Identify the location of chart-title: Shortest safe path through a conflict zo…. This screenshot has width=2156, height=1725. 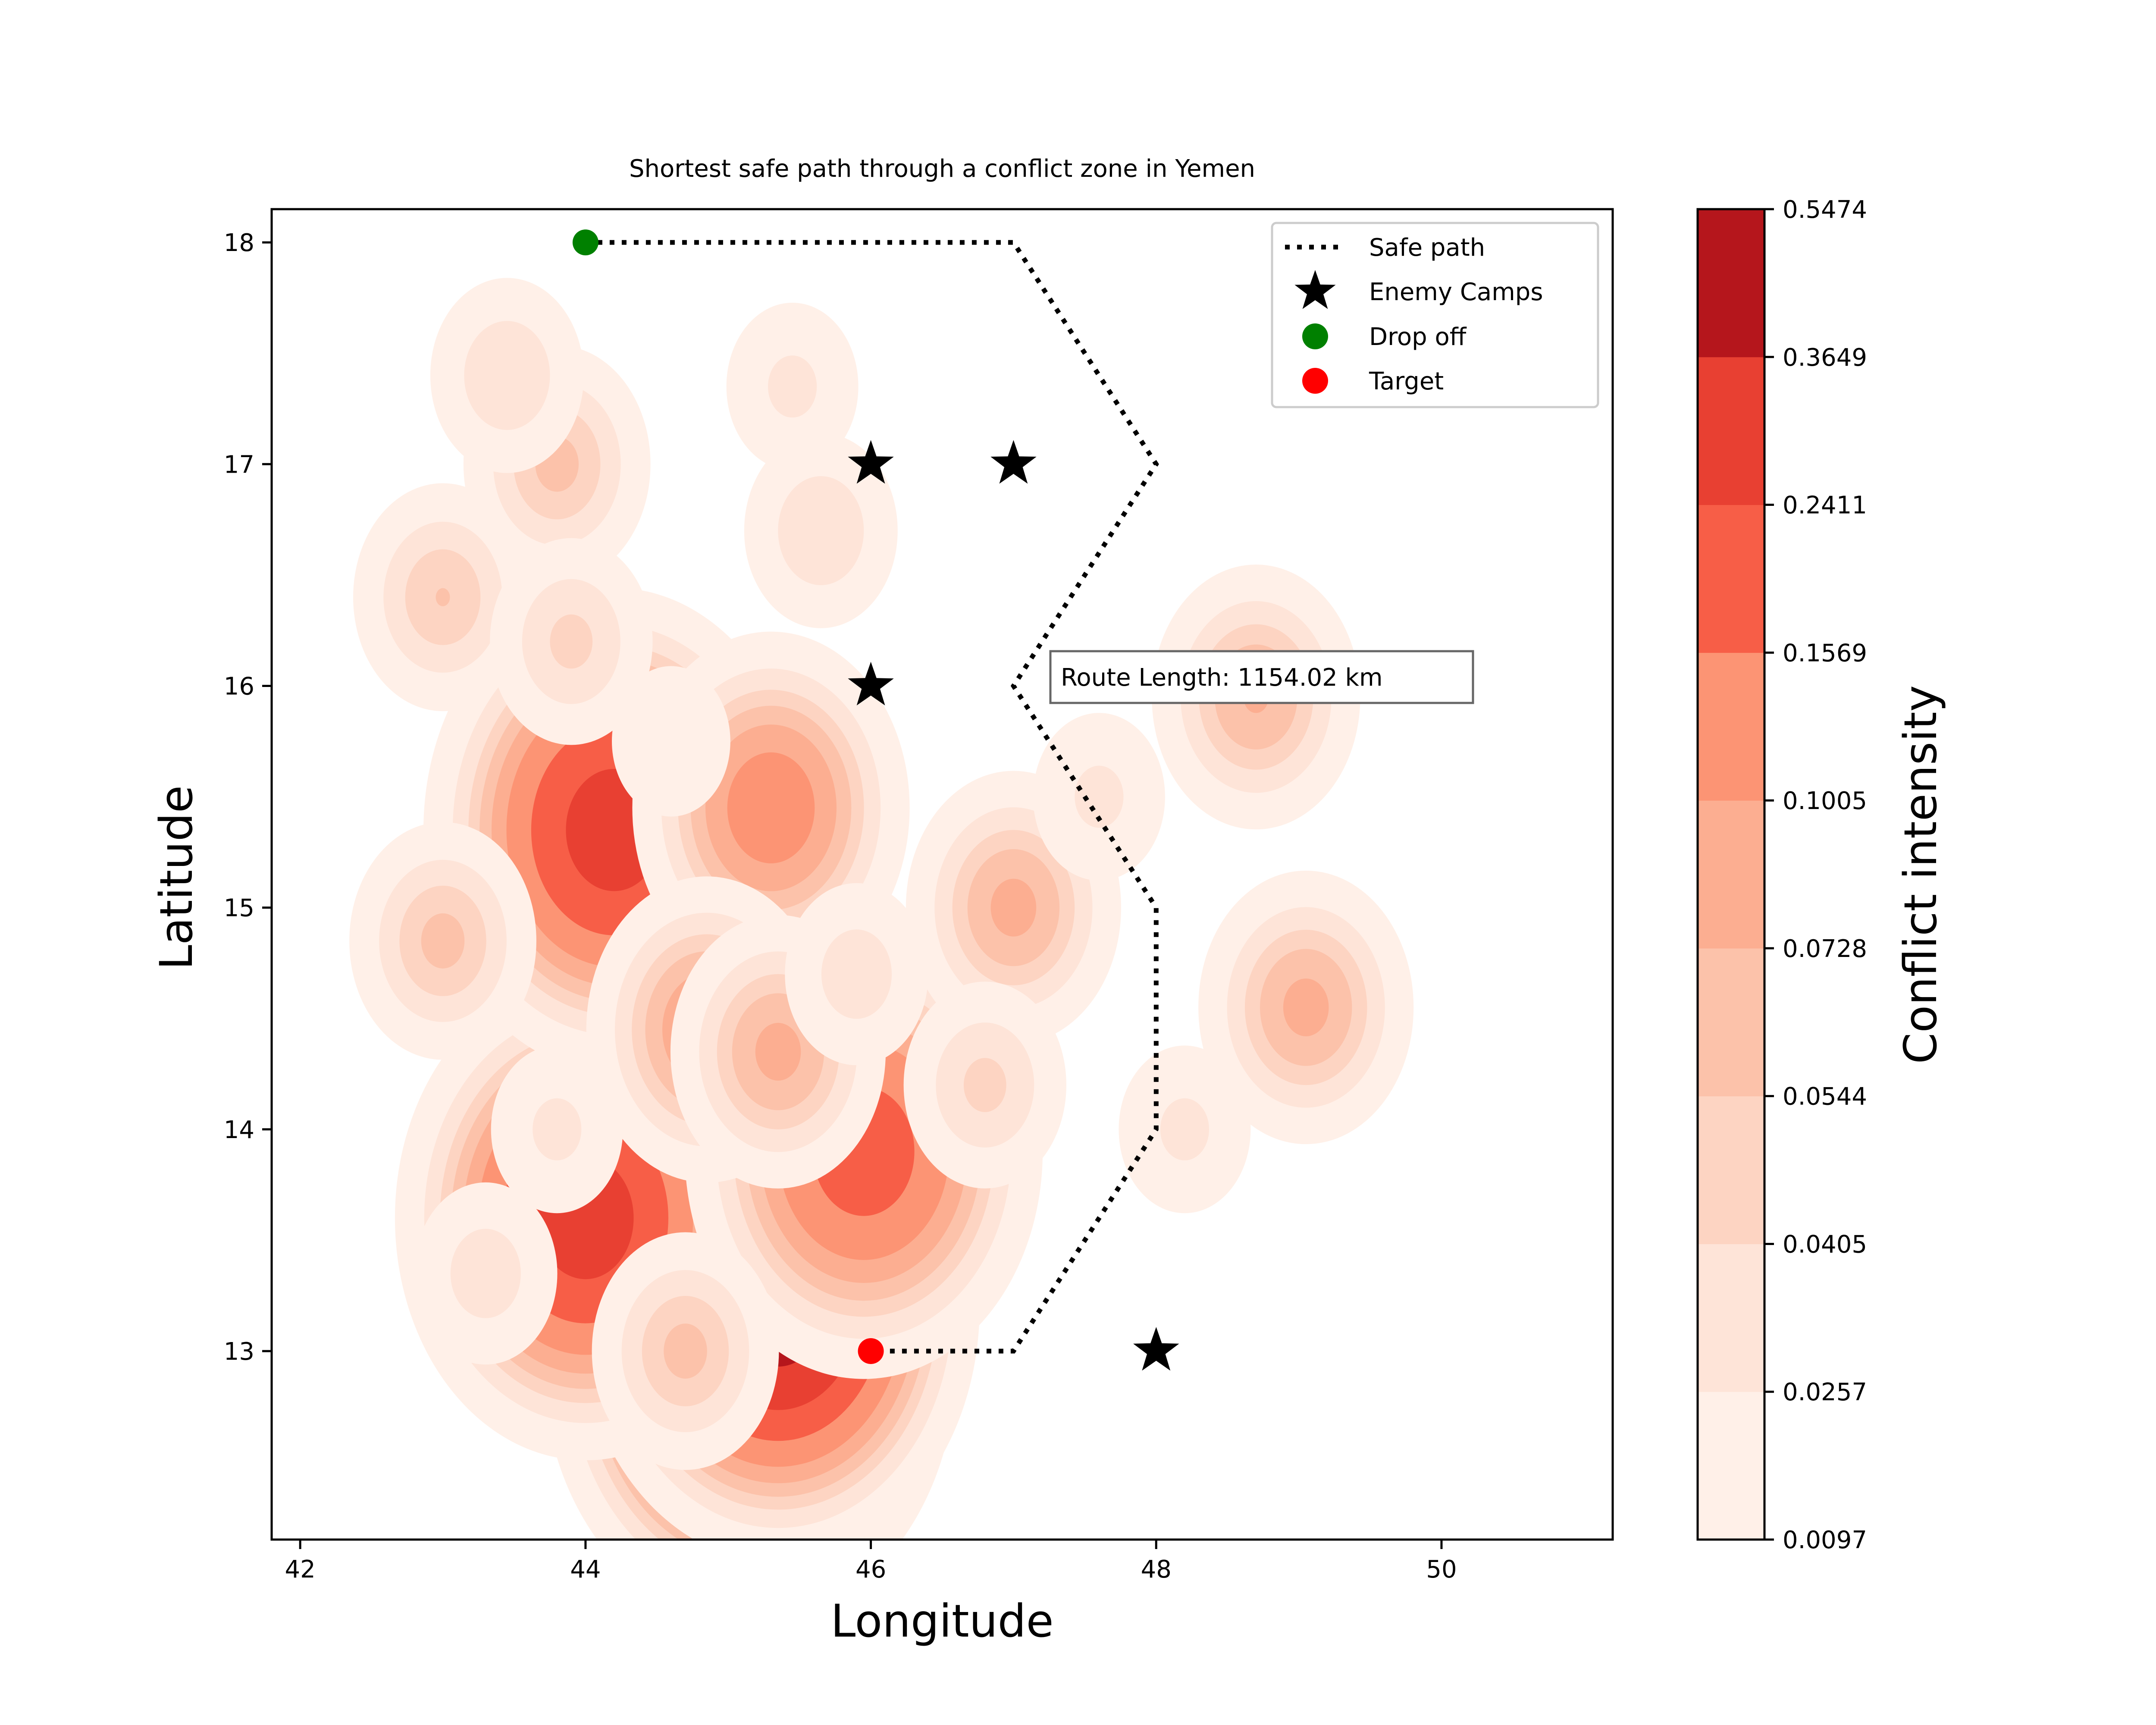
(942, 169).